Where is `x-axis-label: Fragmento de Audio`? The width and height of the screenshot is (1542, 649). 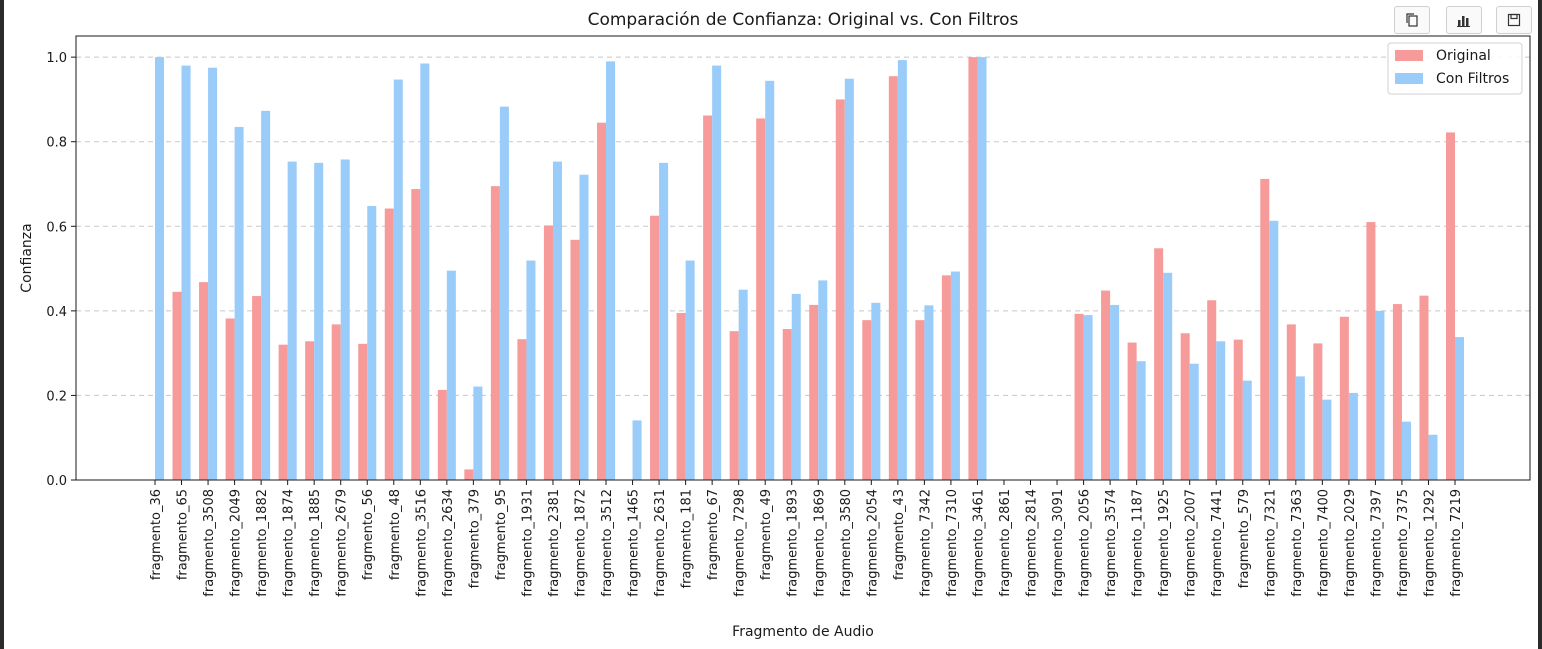 x-axis-label: Fragmento de Audio is located at coordinates (803, 632).